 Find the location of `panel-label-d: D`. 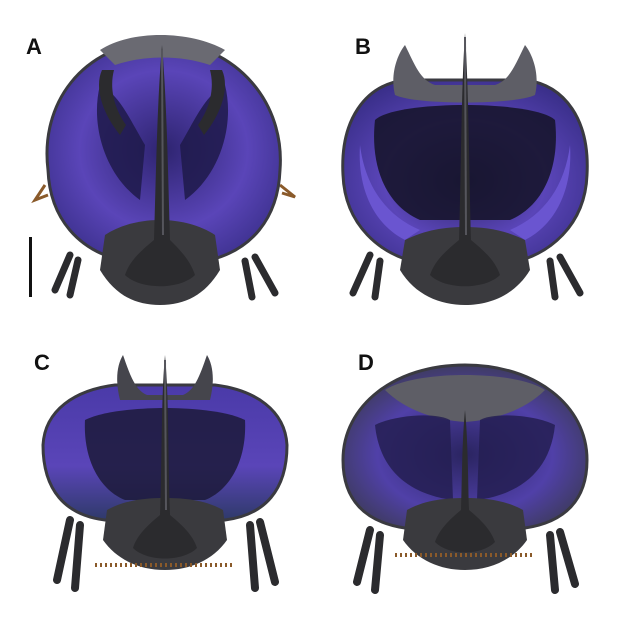

panel-label-d: D is located at coordinates (366, 362).